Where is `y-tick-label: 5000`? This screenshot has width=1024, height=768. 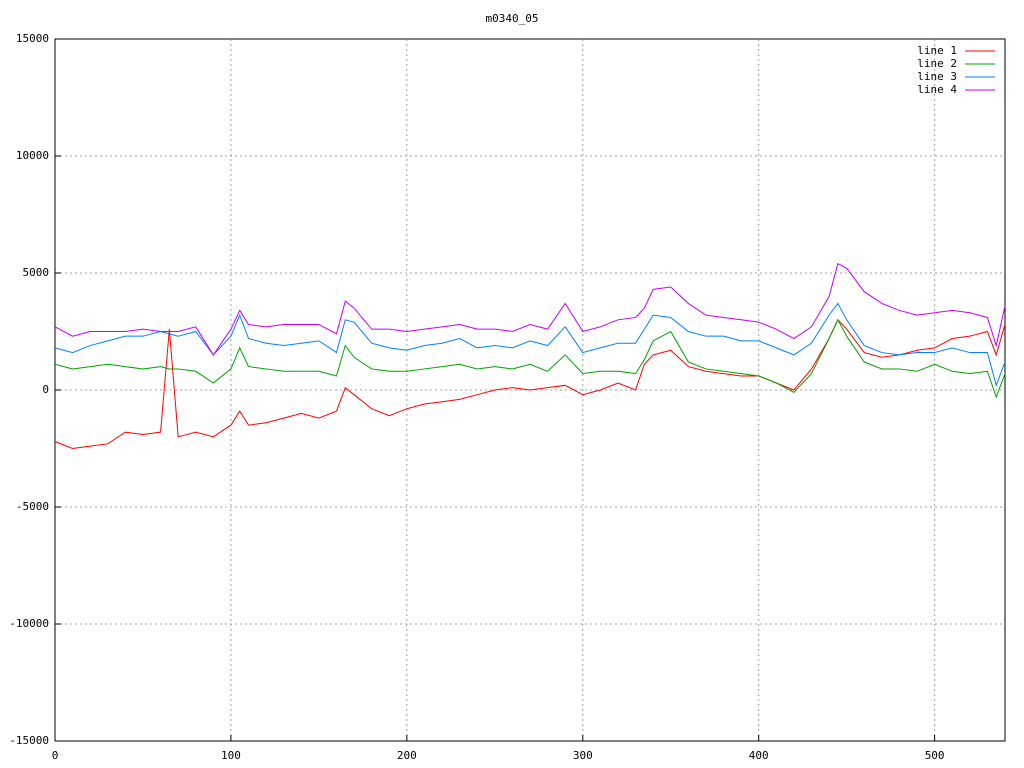
y-tick-label: 5000 is located at coordinates (36, 272).